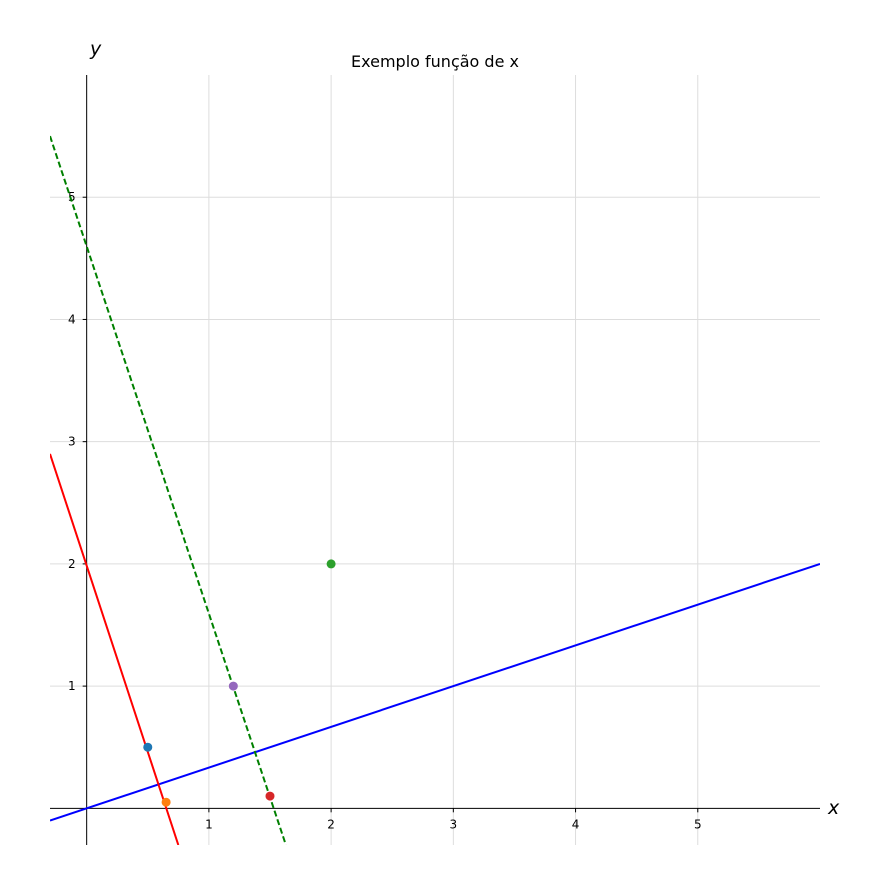 Image resolution: width=885 pixels, height=895 pixels. What do you see at coordinates (72, 197) in the screenshot?
I see `y-tick-label: 5` at bounding box center [72, 197].